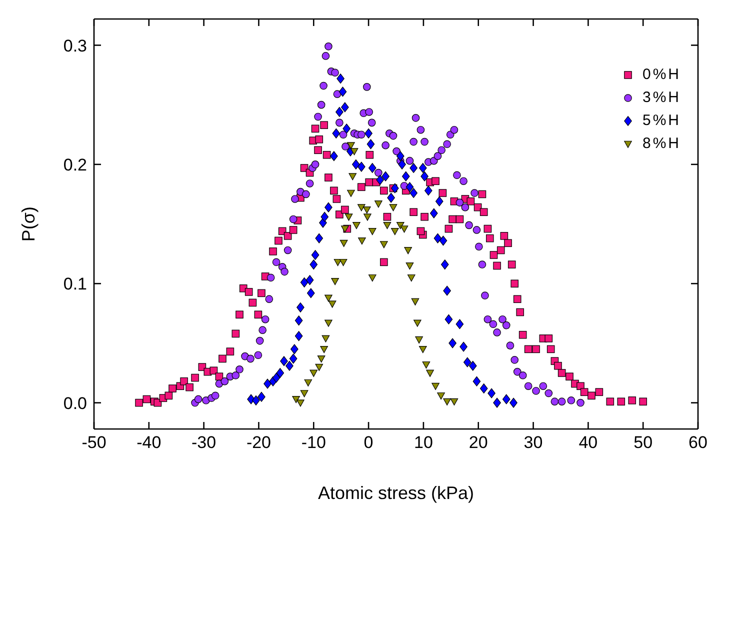 The height and width of the screenshot is (619, 729). I want to click on x-tick-label: -30, so click(204, 442).